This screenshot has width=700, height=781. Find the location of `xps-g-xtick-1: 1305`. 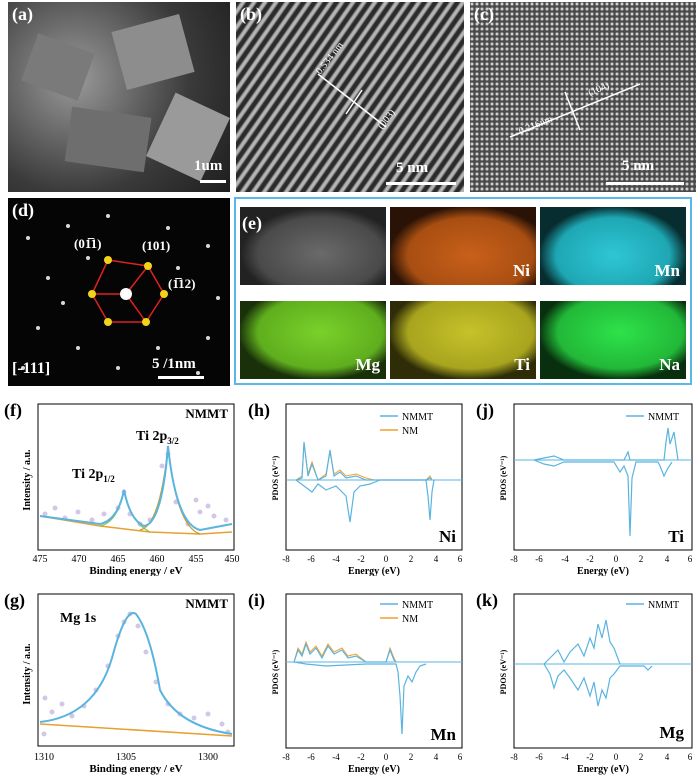

xps-g-xtick-1: 1305 is located at coordinates (126, 757).